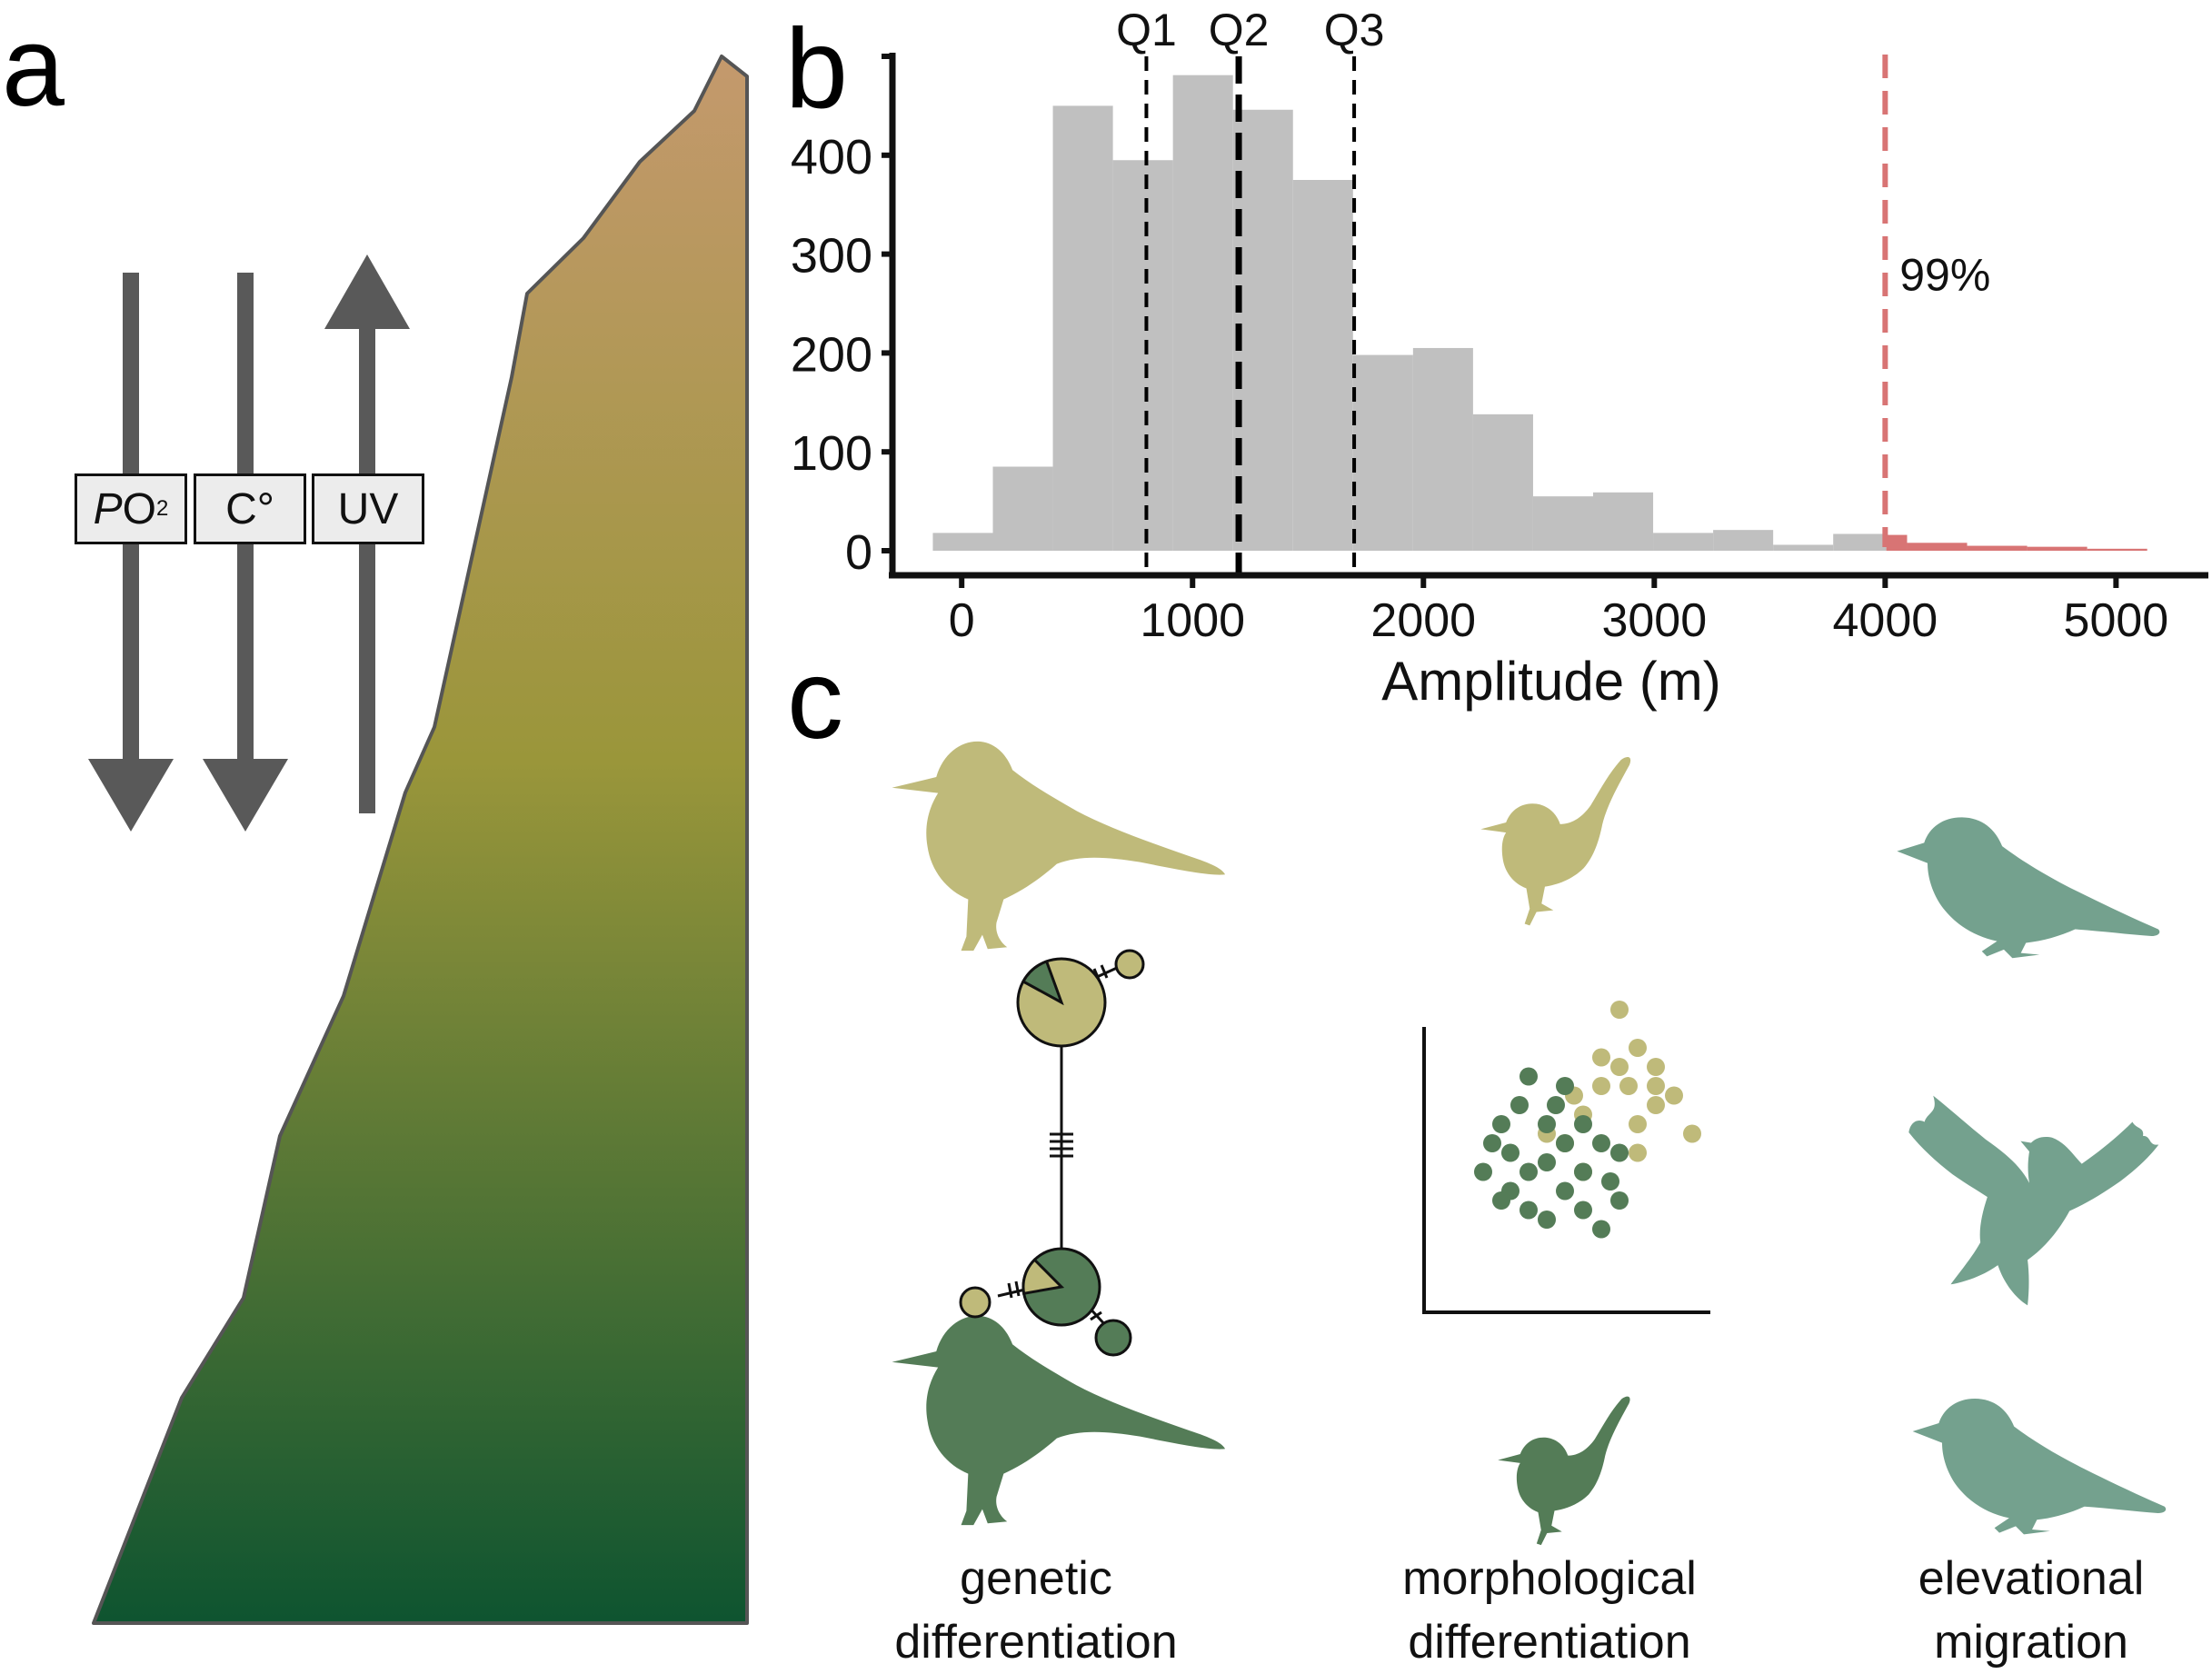 The width and height of the screenshot is (2212, 1674). Describe the element at coordinates (1886, 620) in the screenshot. I see `x-tick-label: 4000` at that location.